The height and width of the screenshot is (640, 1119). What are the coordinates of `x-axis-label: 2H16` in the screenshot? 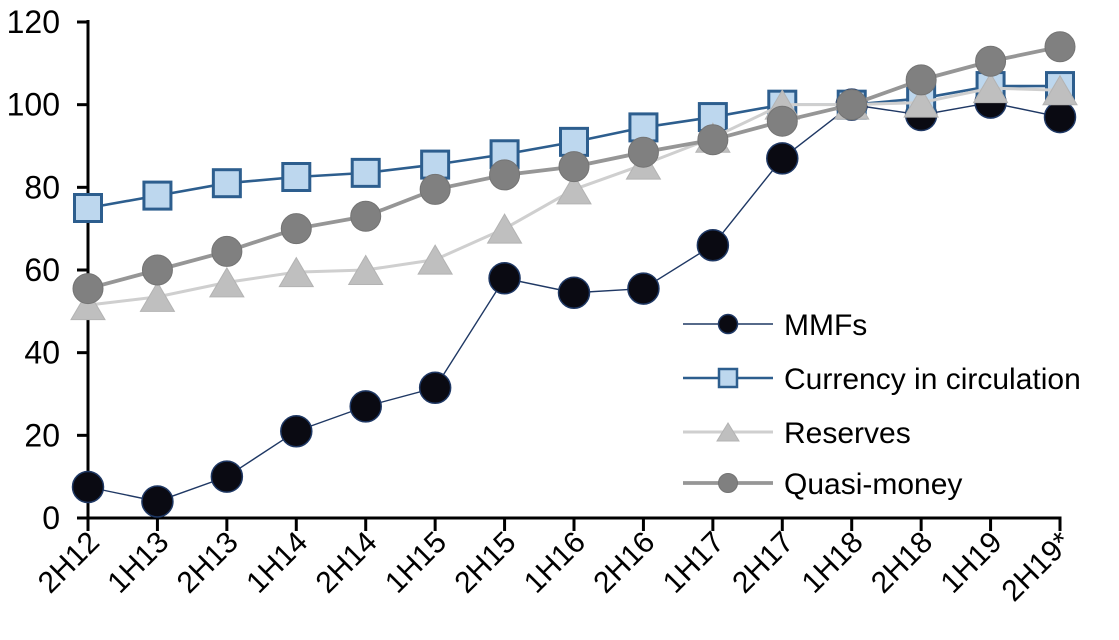 It's located at (624, 563).